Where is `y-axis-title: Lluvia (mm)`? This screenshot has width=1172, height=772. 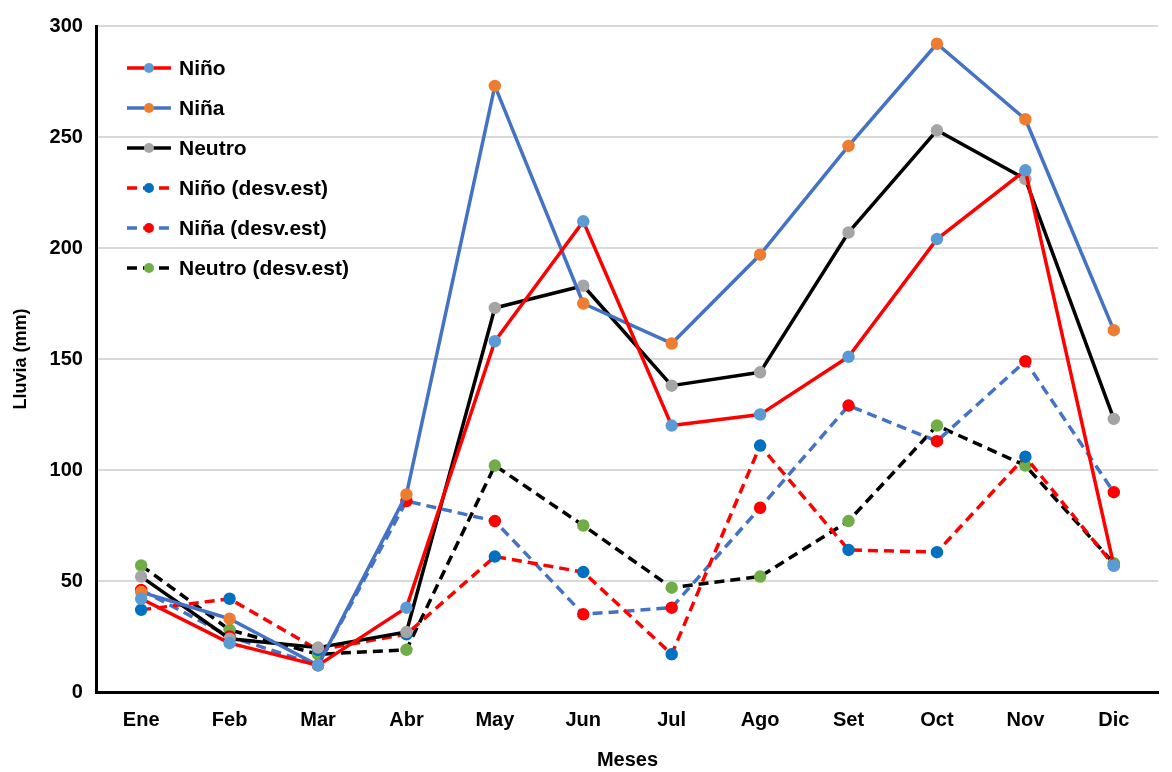
y-axis-title: Lluvia (mm) is located at coordinates (19, 359).